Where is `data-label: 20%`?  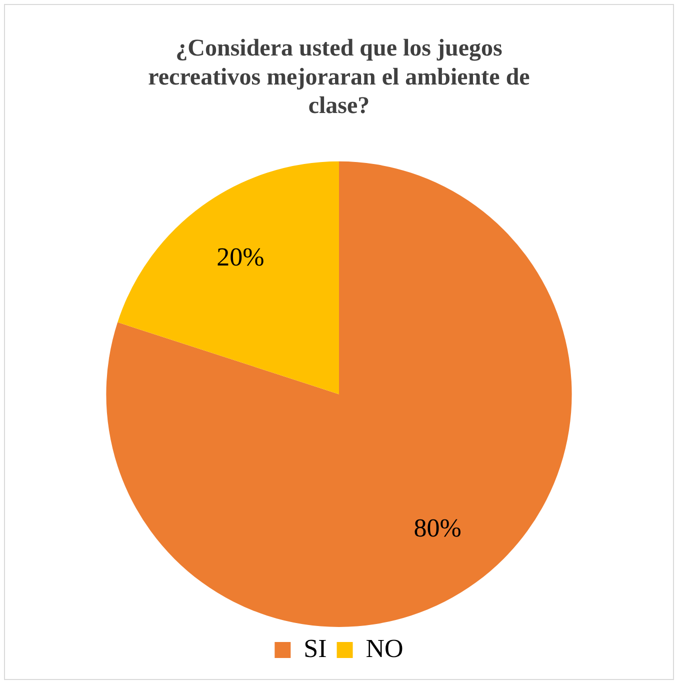 data-label: 20% is located at coordinates (240, 257).